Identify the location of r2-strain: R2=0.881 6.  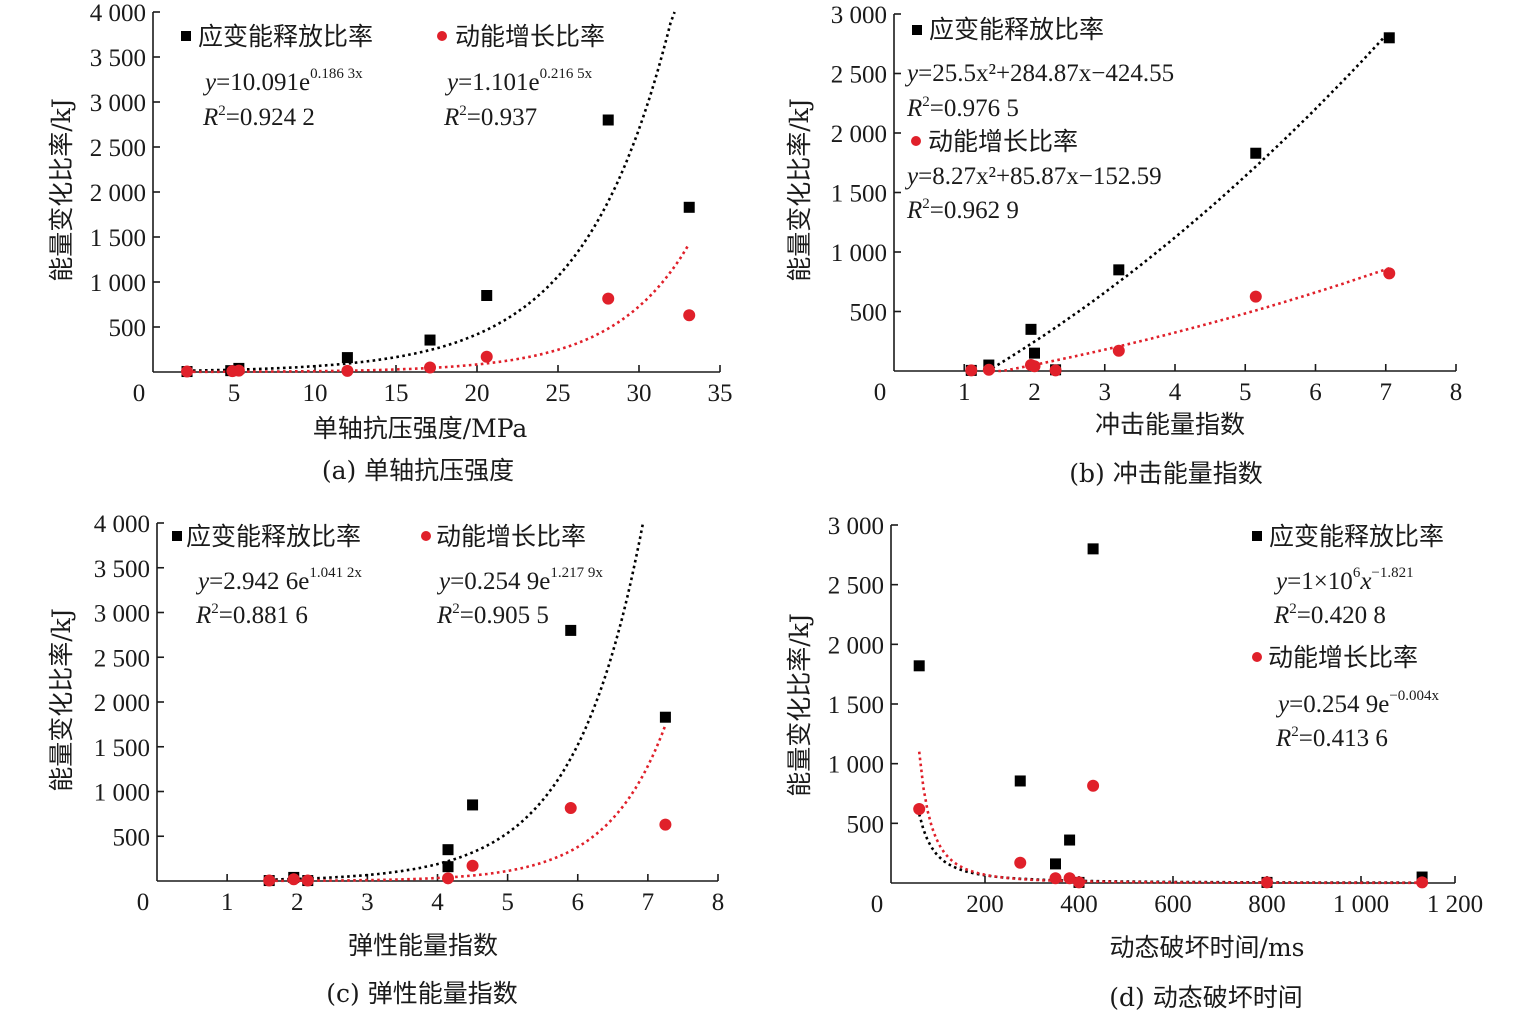
(251, 615).